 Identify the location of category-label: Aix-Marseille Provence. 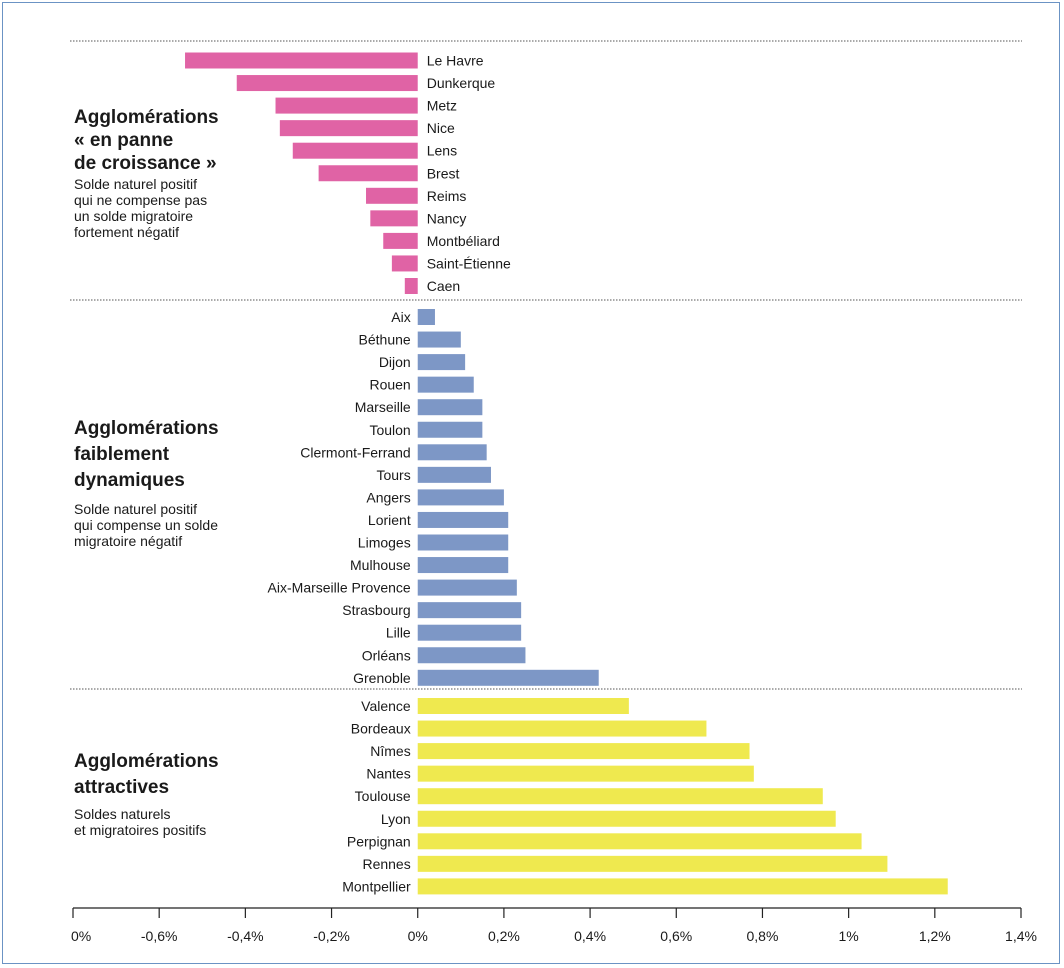
(339, 588).